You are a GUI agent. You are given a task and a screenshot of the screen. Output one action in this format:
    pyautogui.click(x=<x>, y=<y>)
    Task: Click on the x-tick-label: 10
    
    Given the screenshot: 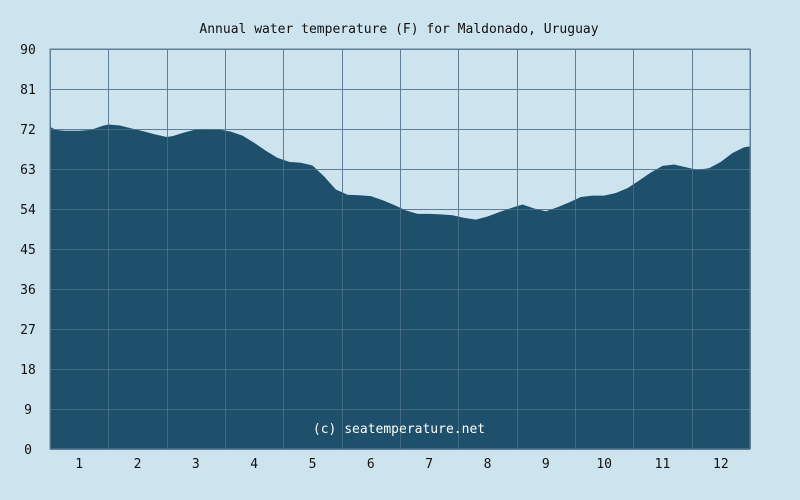 What is the action you would take?
    pyautogui.click(x=604, y=464)
    